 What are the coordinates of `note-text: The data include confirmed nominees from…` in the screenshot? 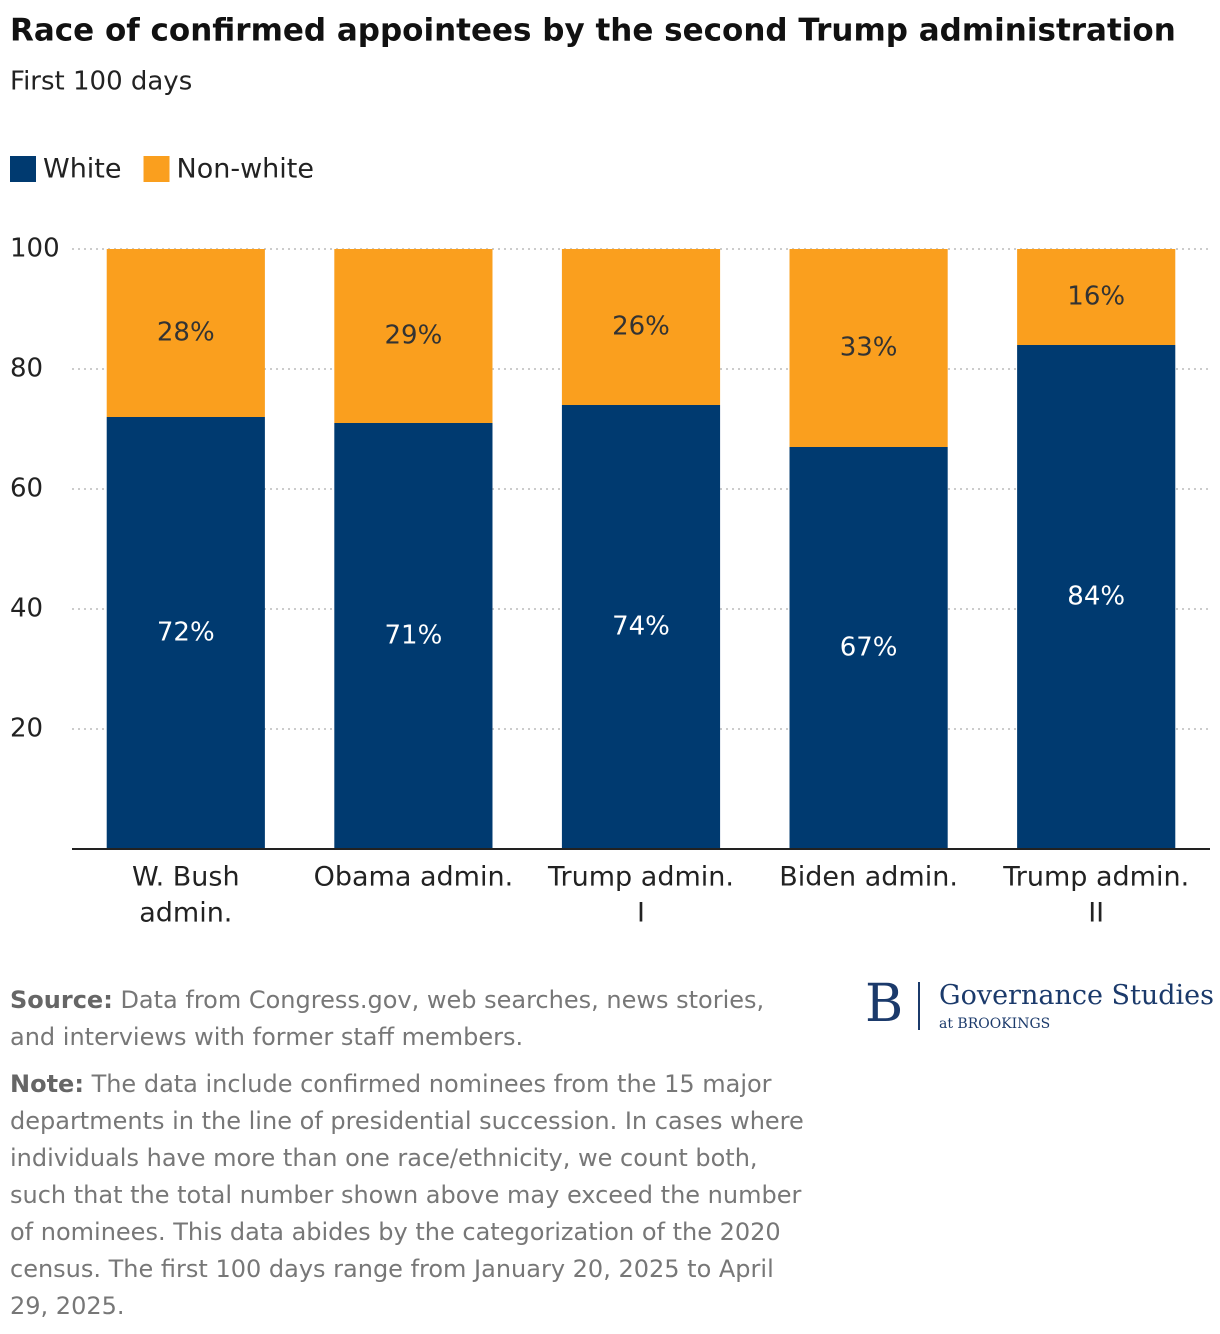 It's located at (407, 1195).